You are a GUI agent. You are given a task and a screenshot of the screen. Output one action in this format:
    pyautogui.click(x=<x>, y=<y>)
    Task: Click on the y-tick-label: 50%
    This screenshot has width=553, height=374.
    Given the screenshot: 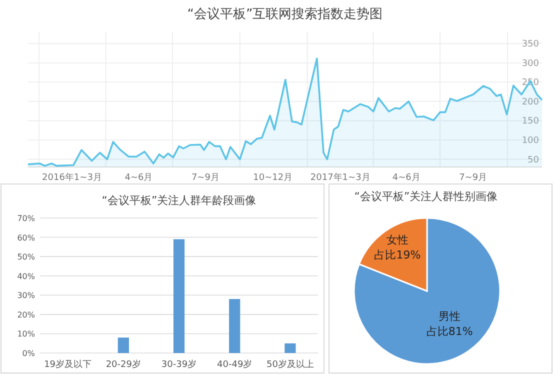 What is the action you would take?
    pyautogui.click(x=26, y=257)
    